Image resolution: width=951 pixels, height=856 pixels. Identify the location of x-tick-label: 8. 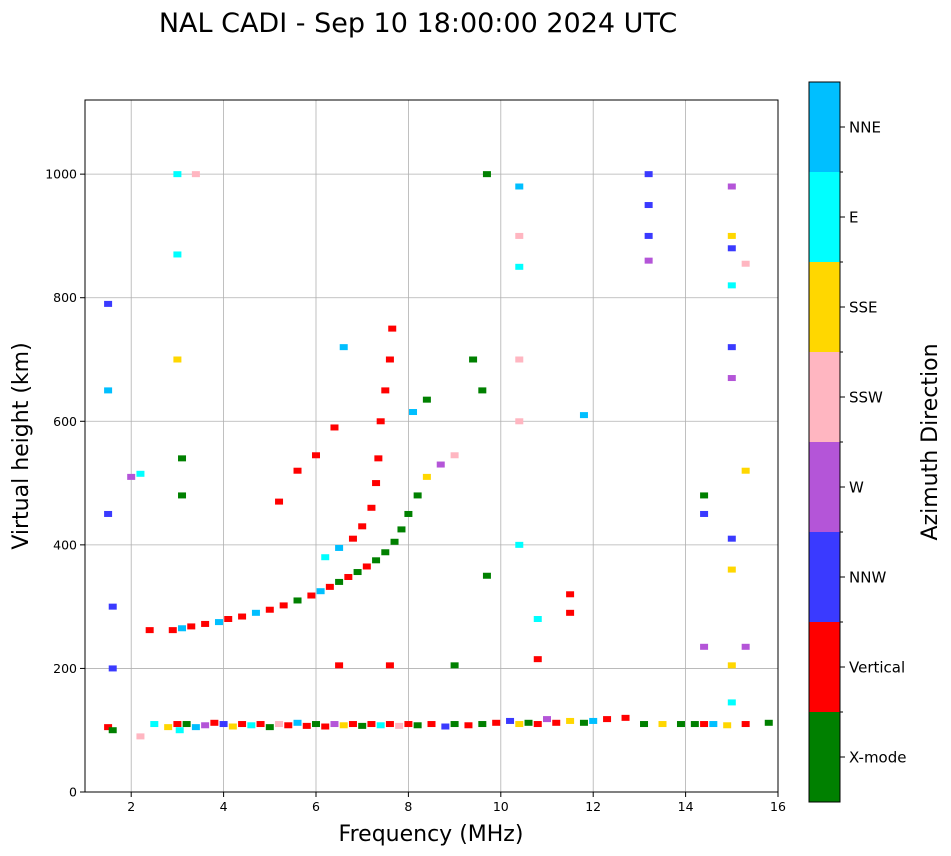
(408, 806).